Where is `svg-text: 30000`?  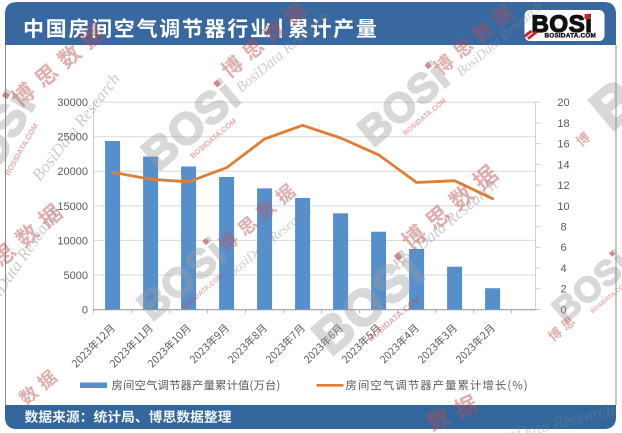 svg-text: 30000 is located at coordinates (72, 103).